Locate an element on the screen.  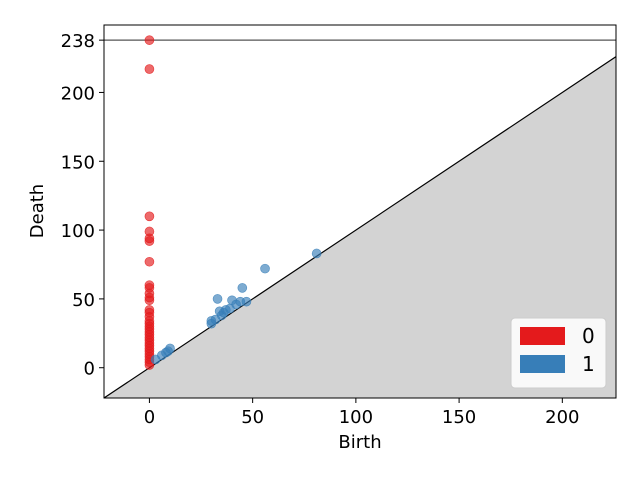
x-axis-label: Birth is located at coordinates (359, 442).